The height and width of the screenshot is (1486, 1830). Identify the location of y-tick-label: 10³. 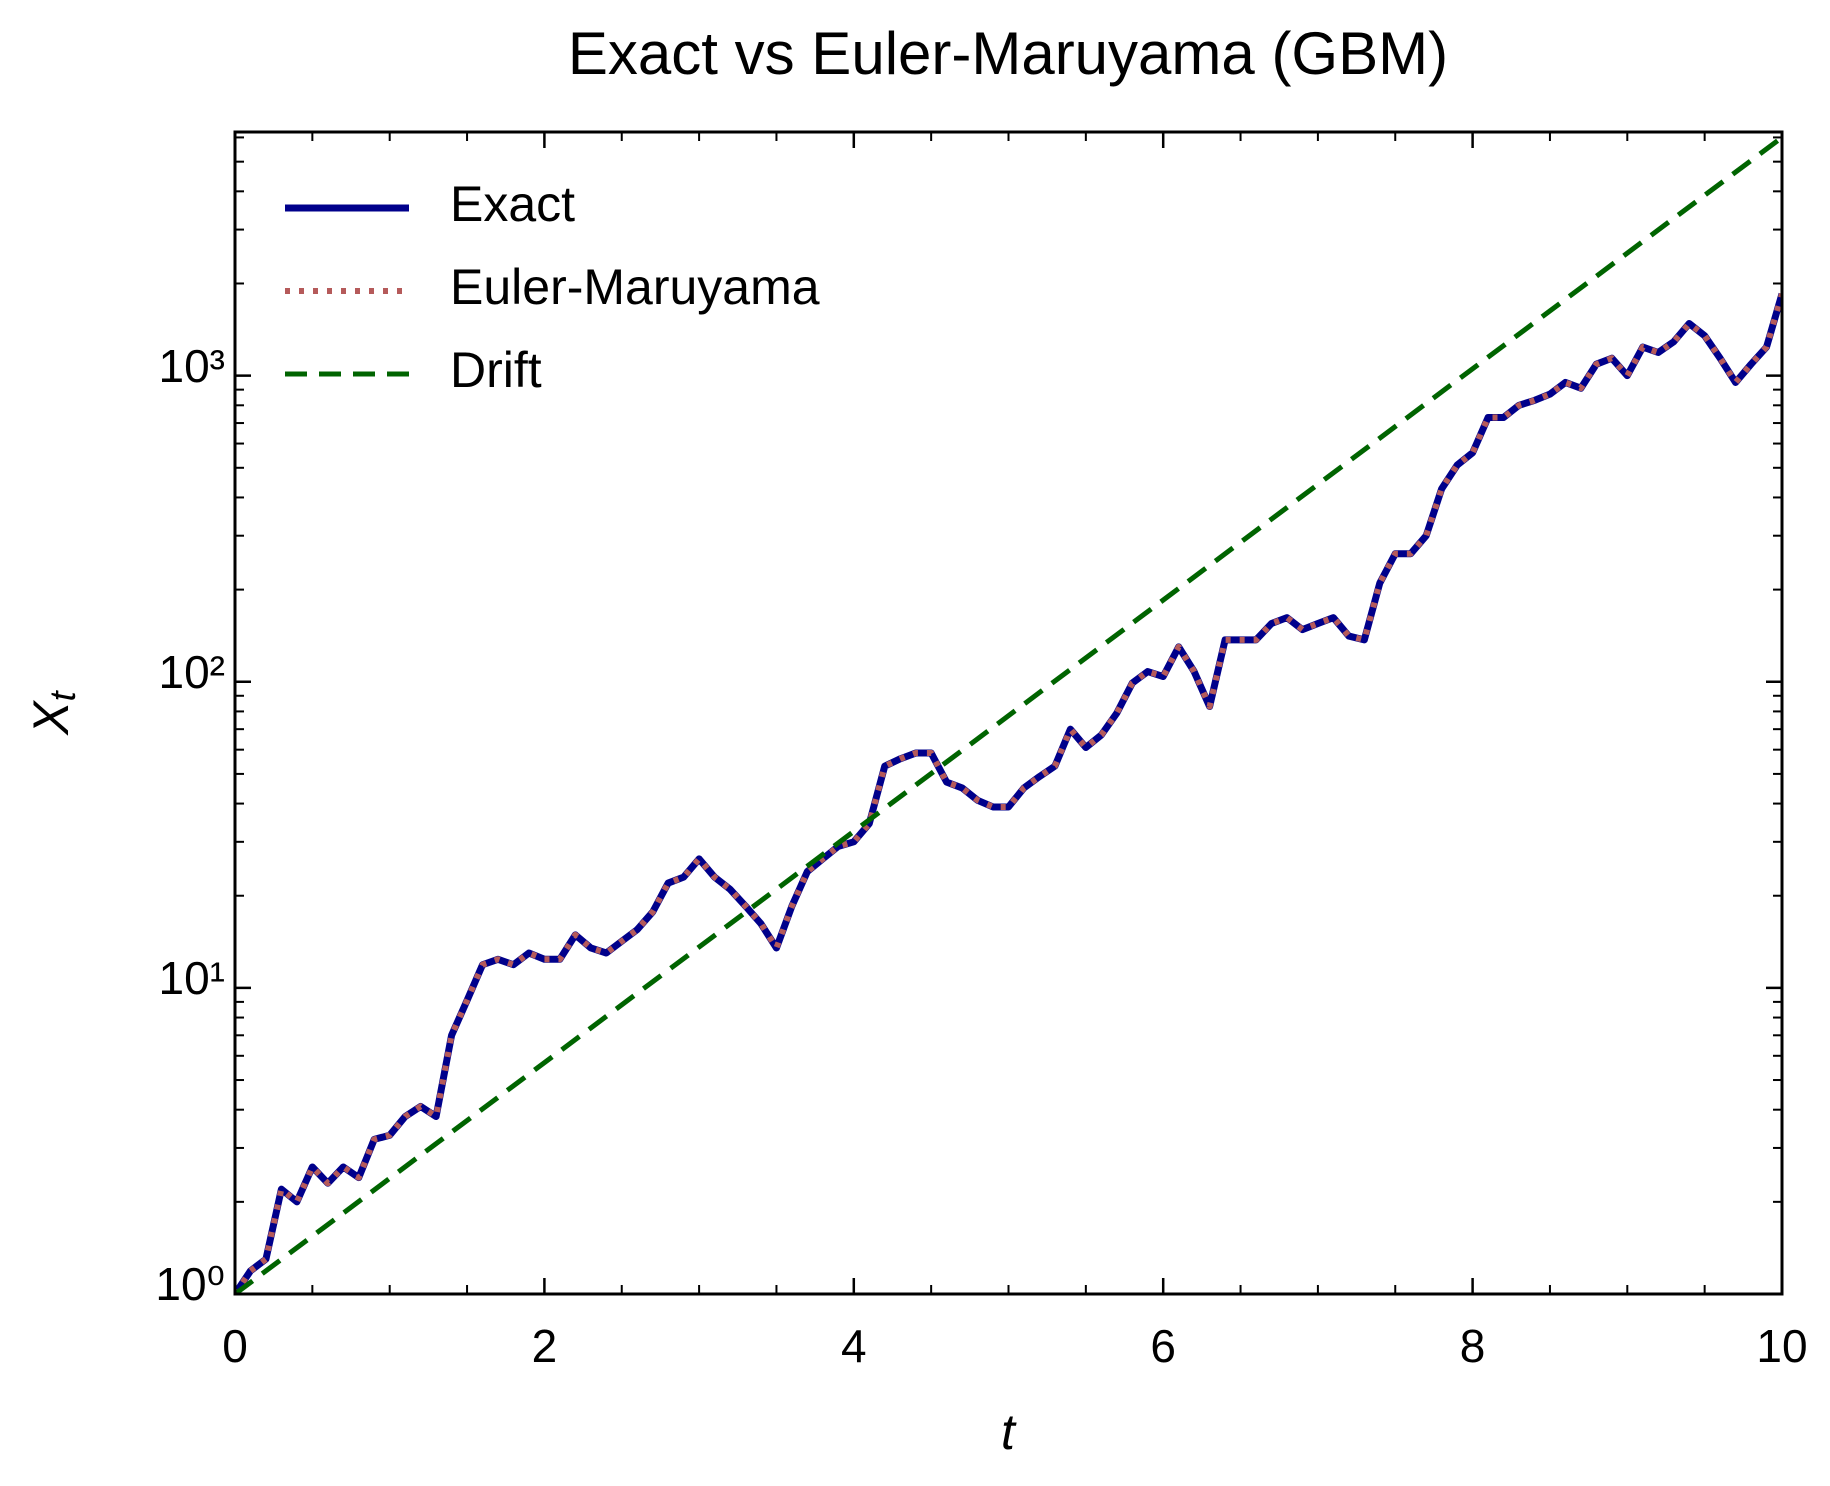
(192, 366).